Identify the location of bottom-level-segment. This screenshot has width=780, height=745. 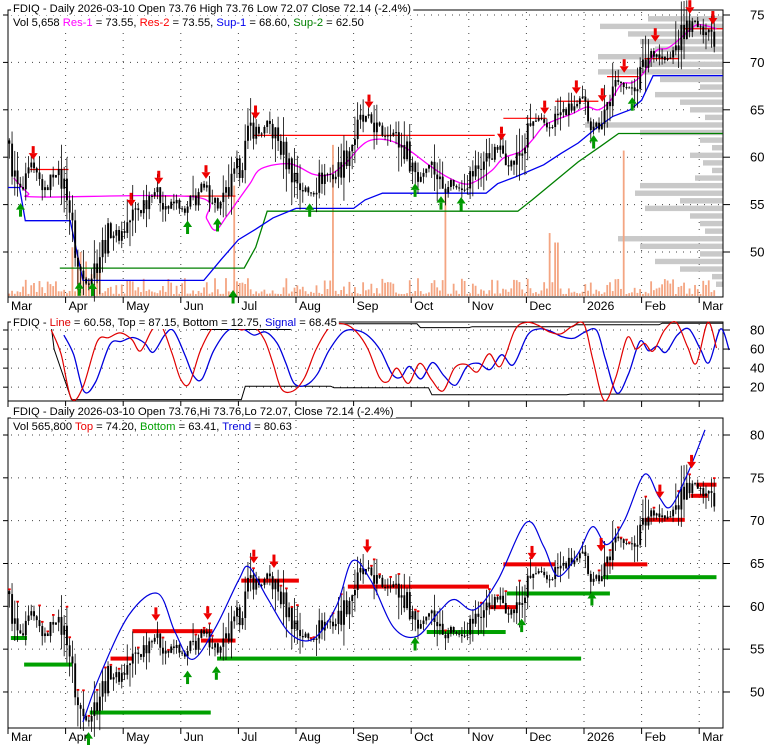
(466, 632).